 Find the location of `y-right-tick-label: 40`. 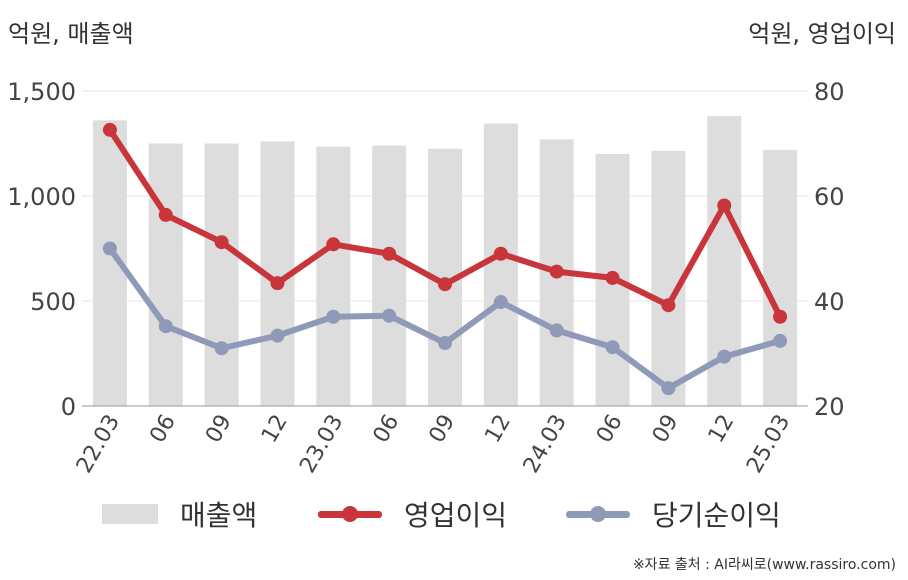

y-right-tick-label: 40 is located at coordinates (829, 302).